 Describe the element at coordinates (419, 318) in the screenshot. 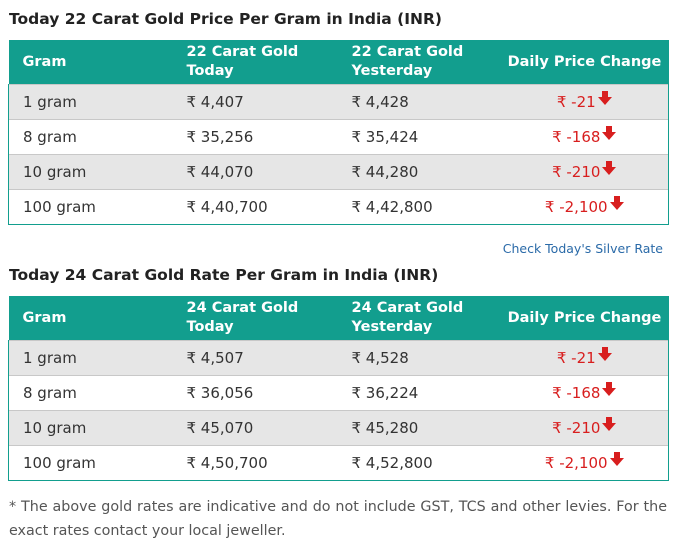

I see `header-yesterday: 24 Carat Gold Yesterday` at that location.